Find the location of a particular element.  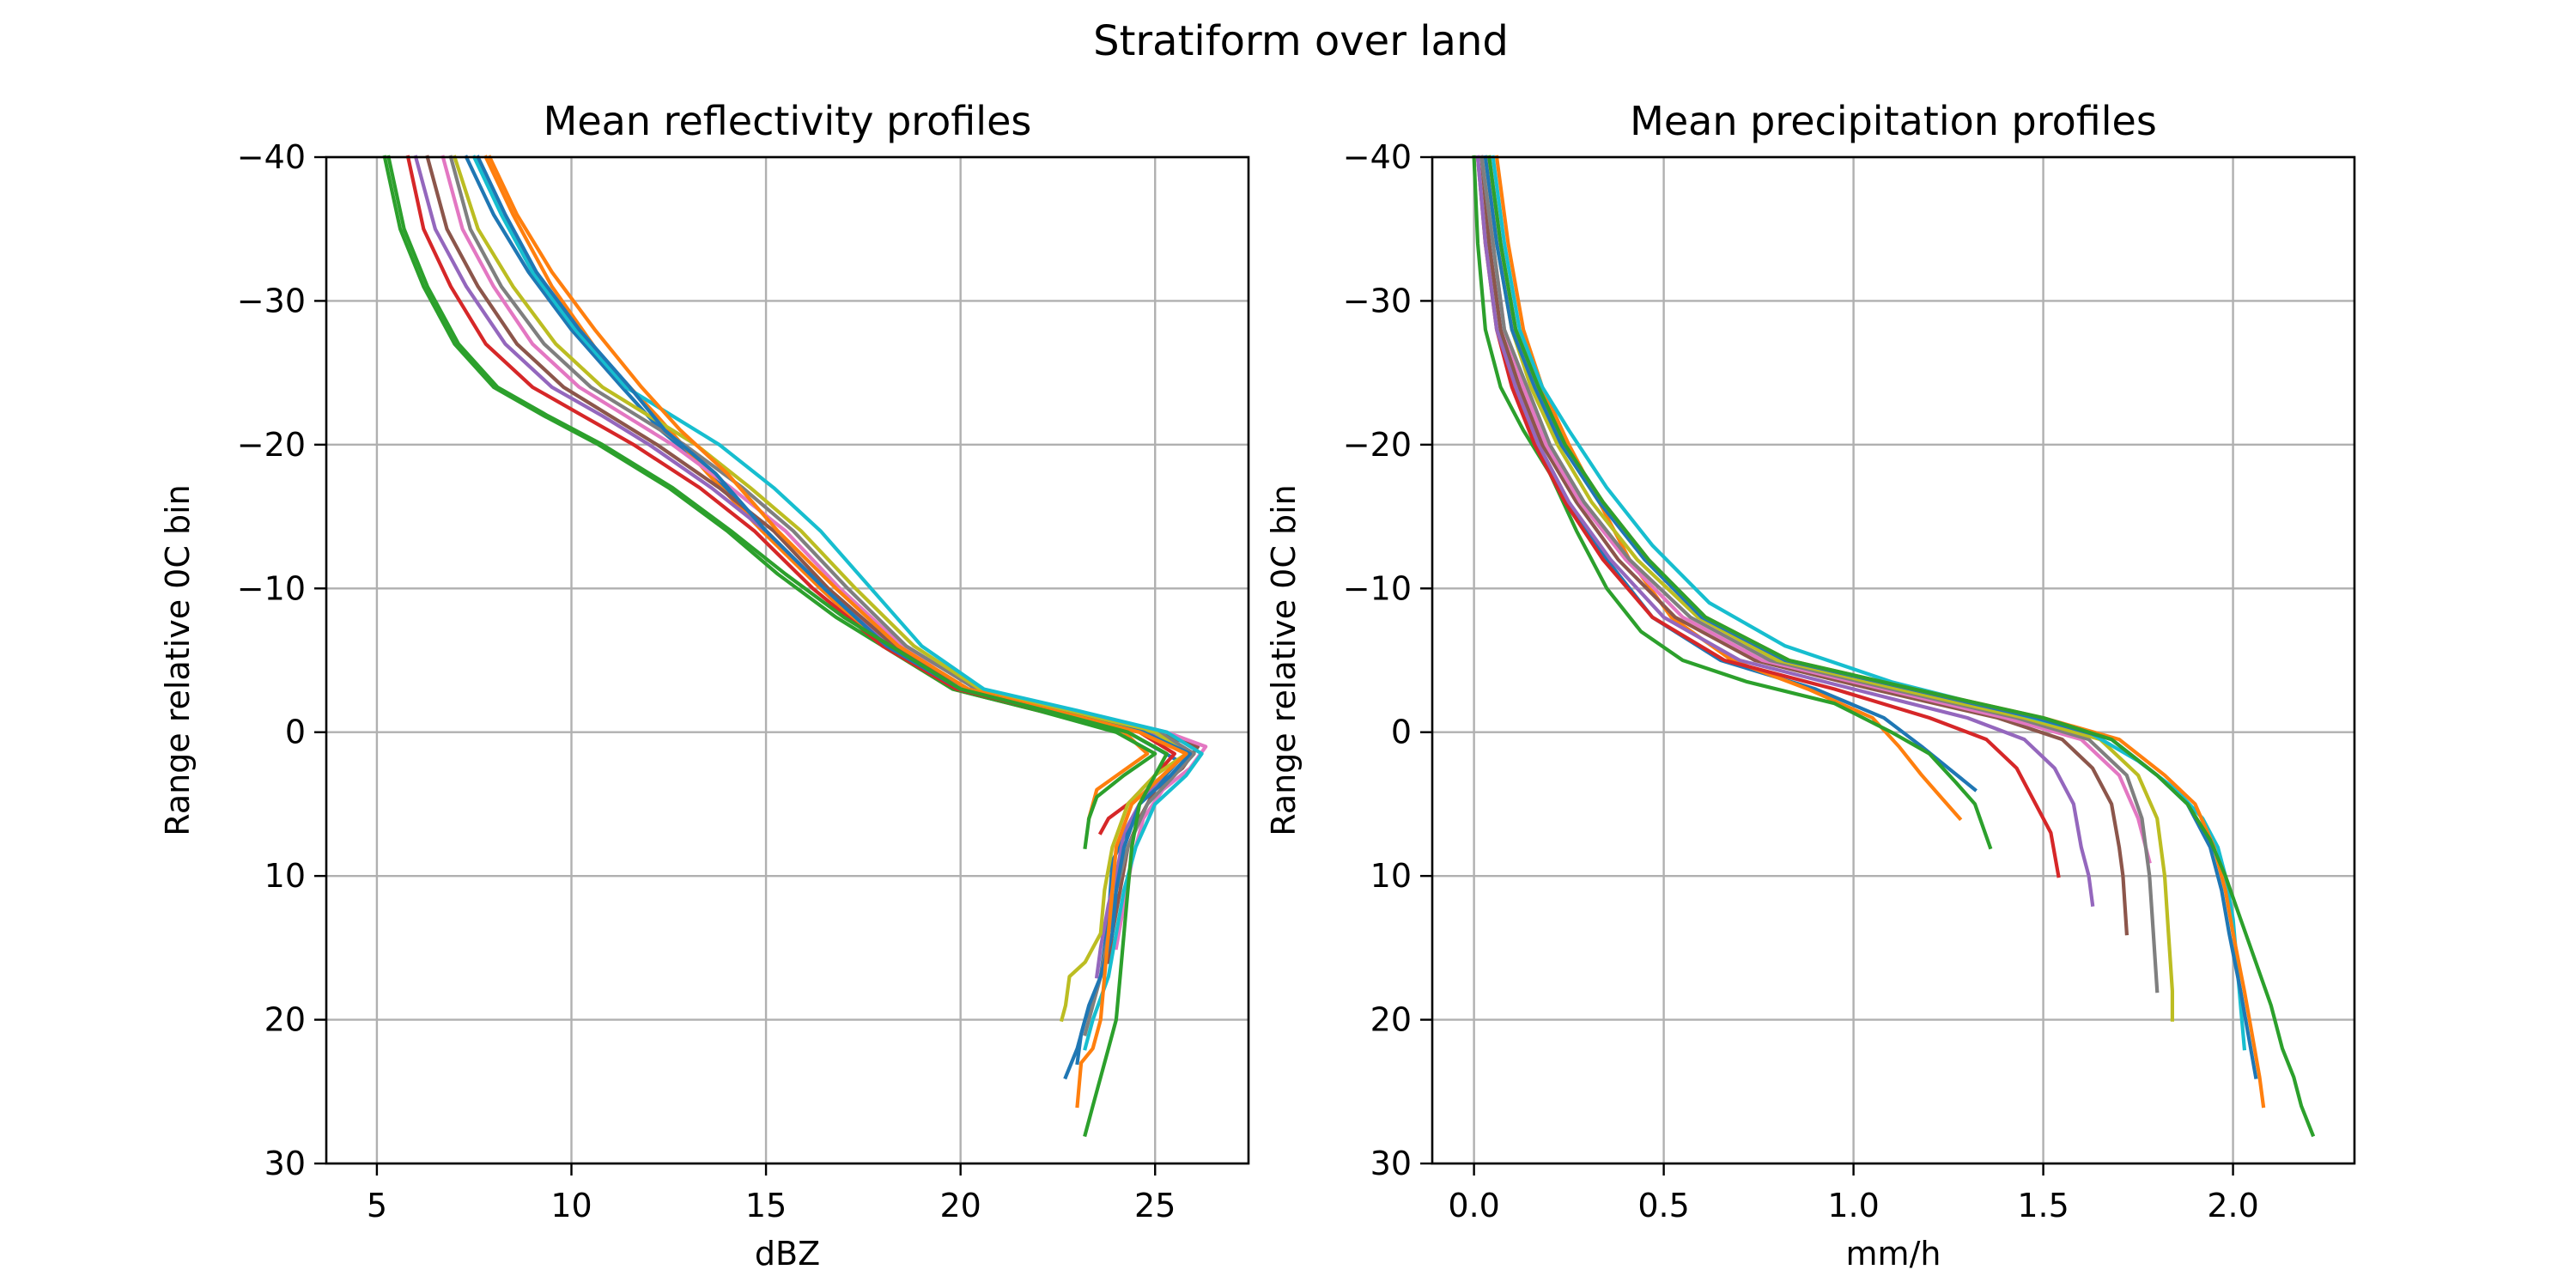

panel1-ytick-label-10: −10 is located at coordinates (271, 588).